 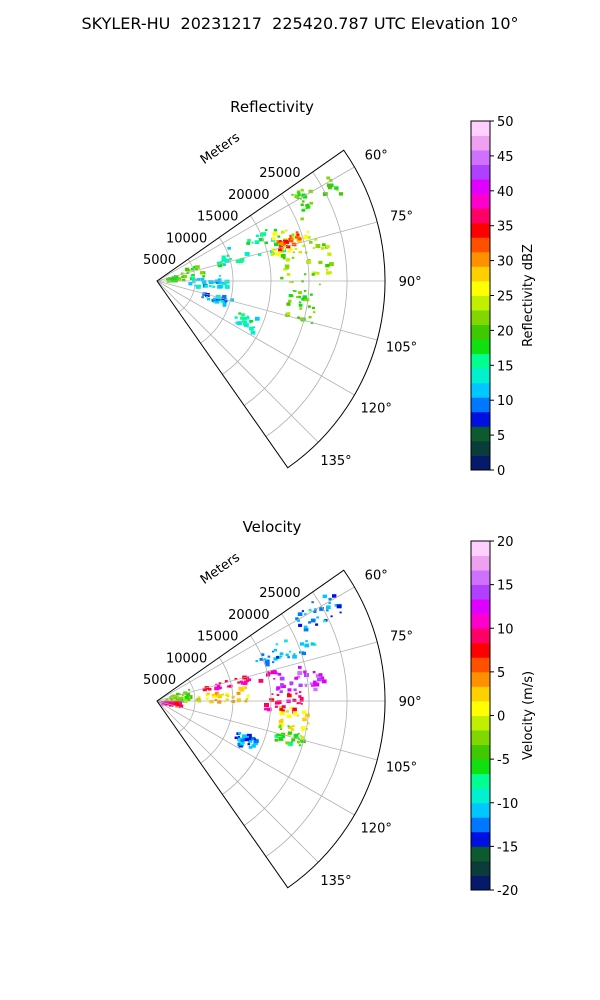 What do you see at coordinates (279, 593) in the screenshot?
I see `range-tick-label: 25000` at bounding box center [279, 593].